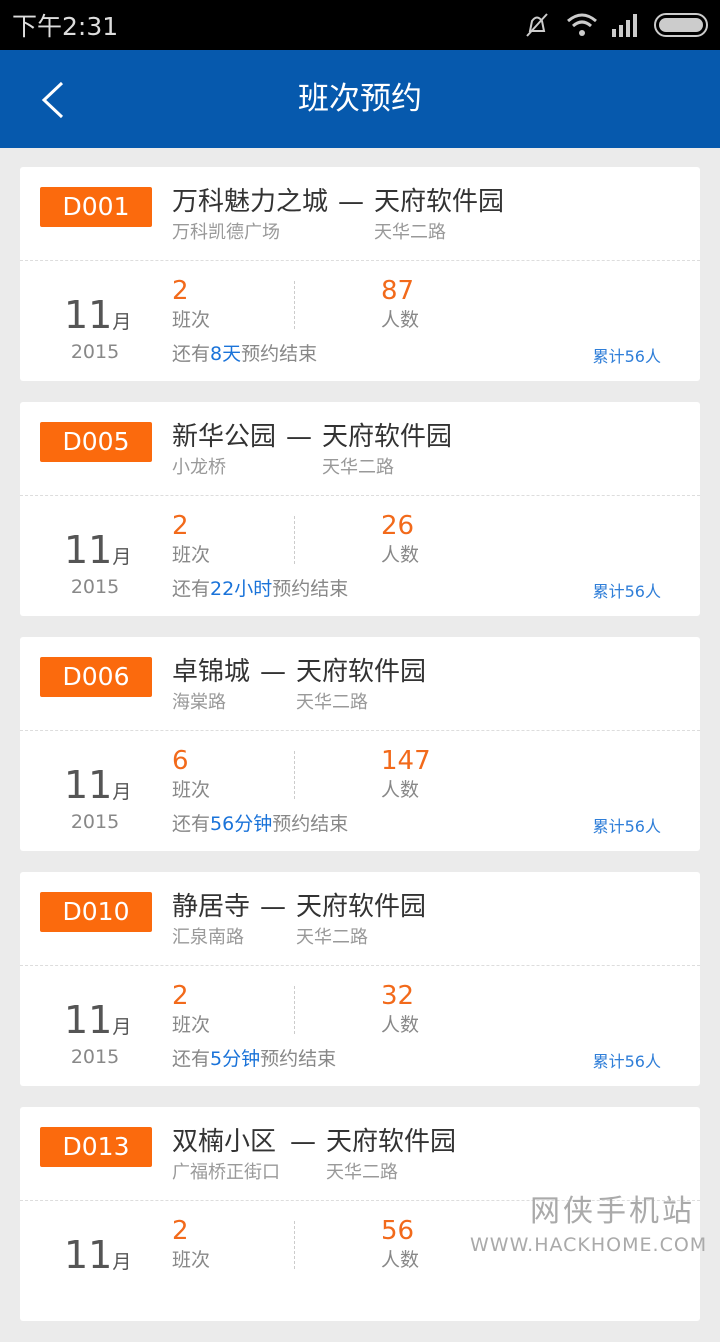 This screenshot has width=720, height=1342. I want to click on remaining-time: 还有56分钟预约结束, so click(260, 822).